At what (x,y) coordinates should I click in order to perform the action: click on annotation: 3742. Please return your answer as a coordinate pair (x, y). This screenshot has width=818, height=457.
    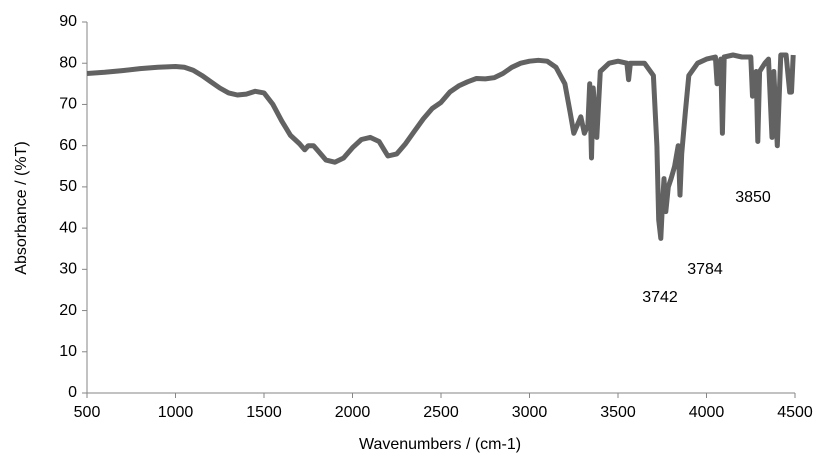
    Looking at the image, I should click on (660, 297).